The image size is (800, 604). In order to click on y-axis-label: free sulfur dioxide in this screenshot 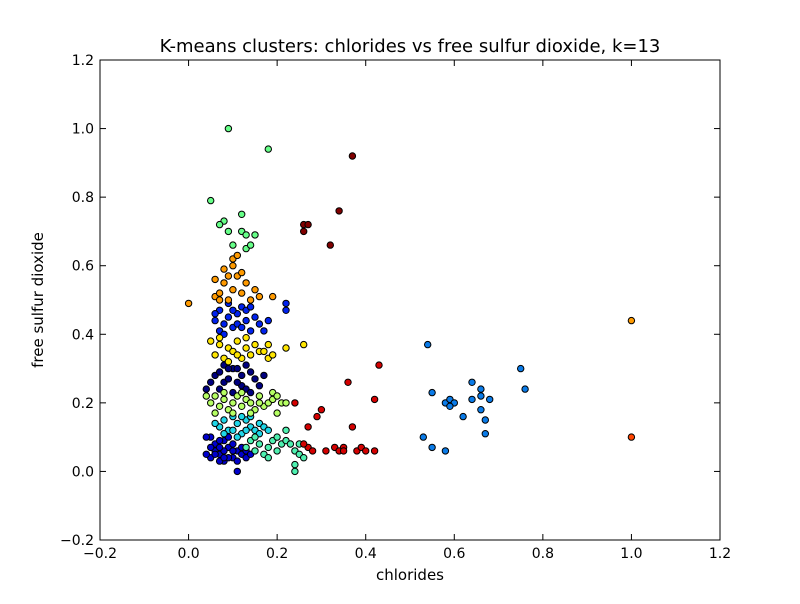, I will do `click(38, 300)`.